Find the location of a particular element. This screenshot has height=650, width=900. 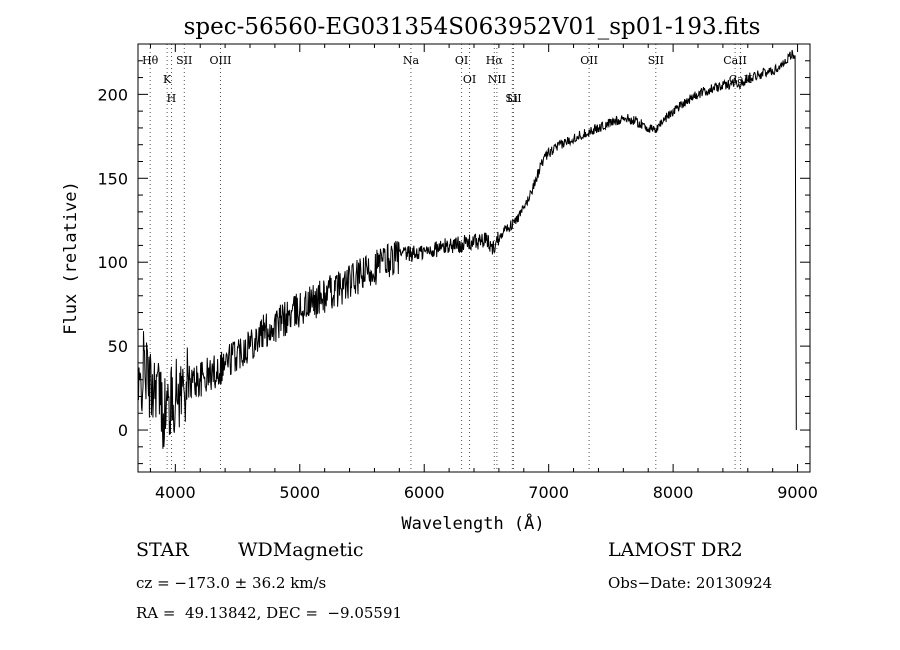

y-tick-label: 100 is located at coordinates (112, 262).